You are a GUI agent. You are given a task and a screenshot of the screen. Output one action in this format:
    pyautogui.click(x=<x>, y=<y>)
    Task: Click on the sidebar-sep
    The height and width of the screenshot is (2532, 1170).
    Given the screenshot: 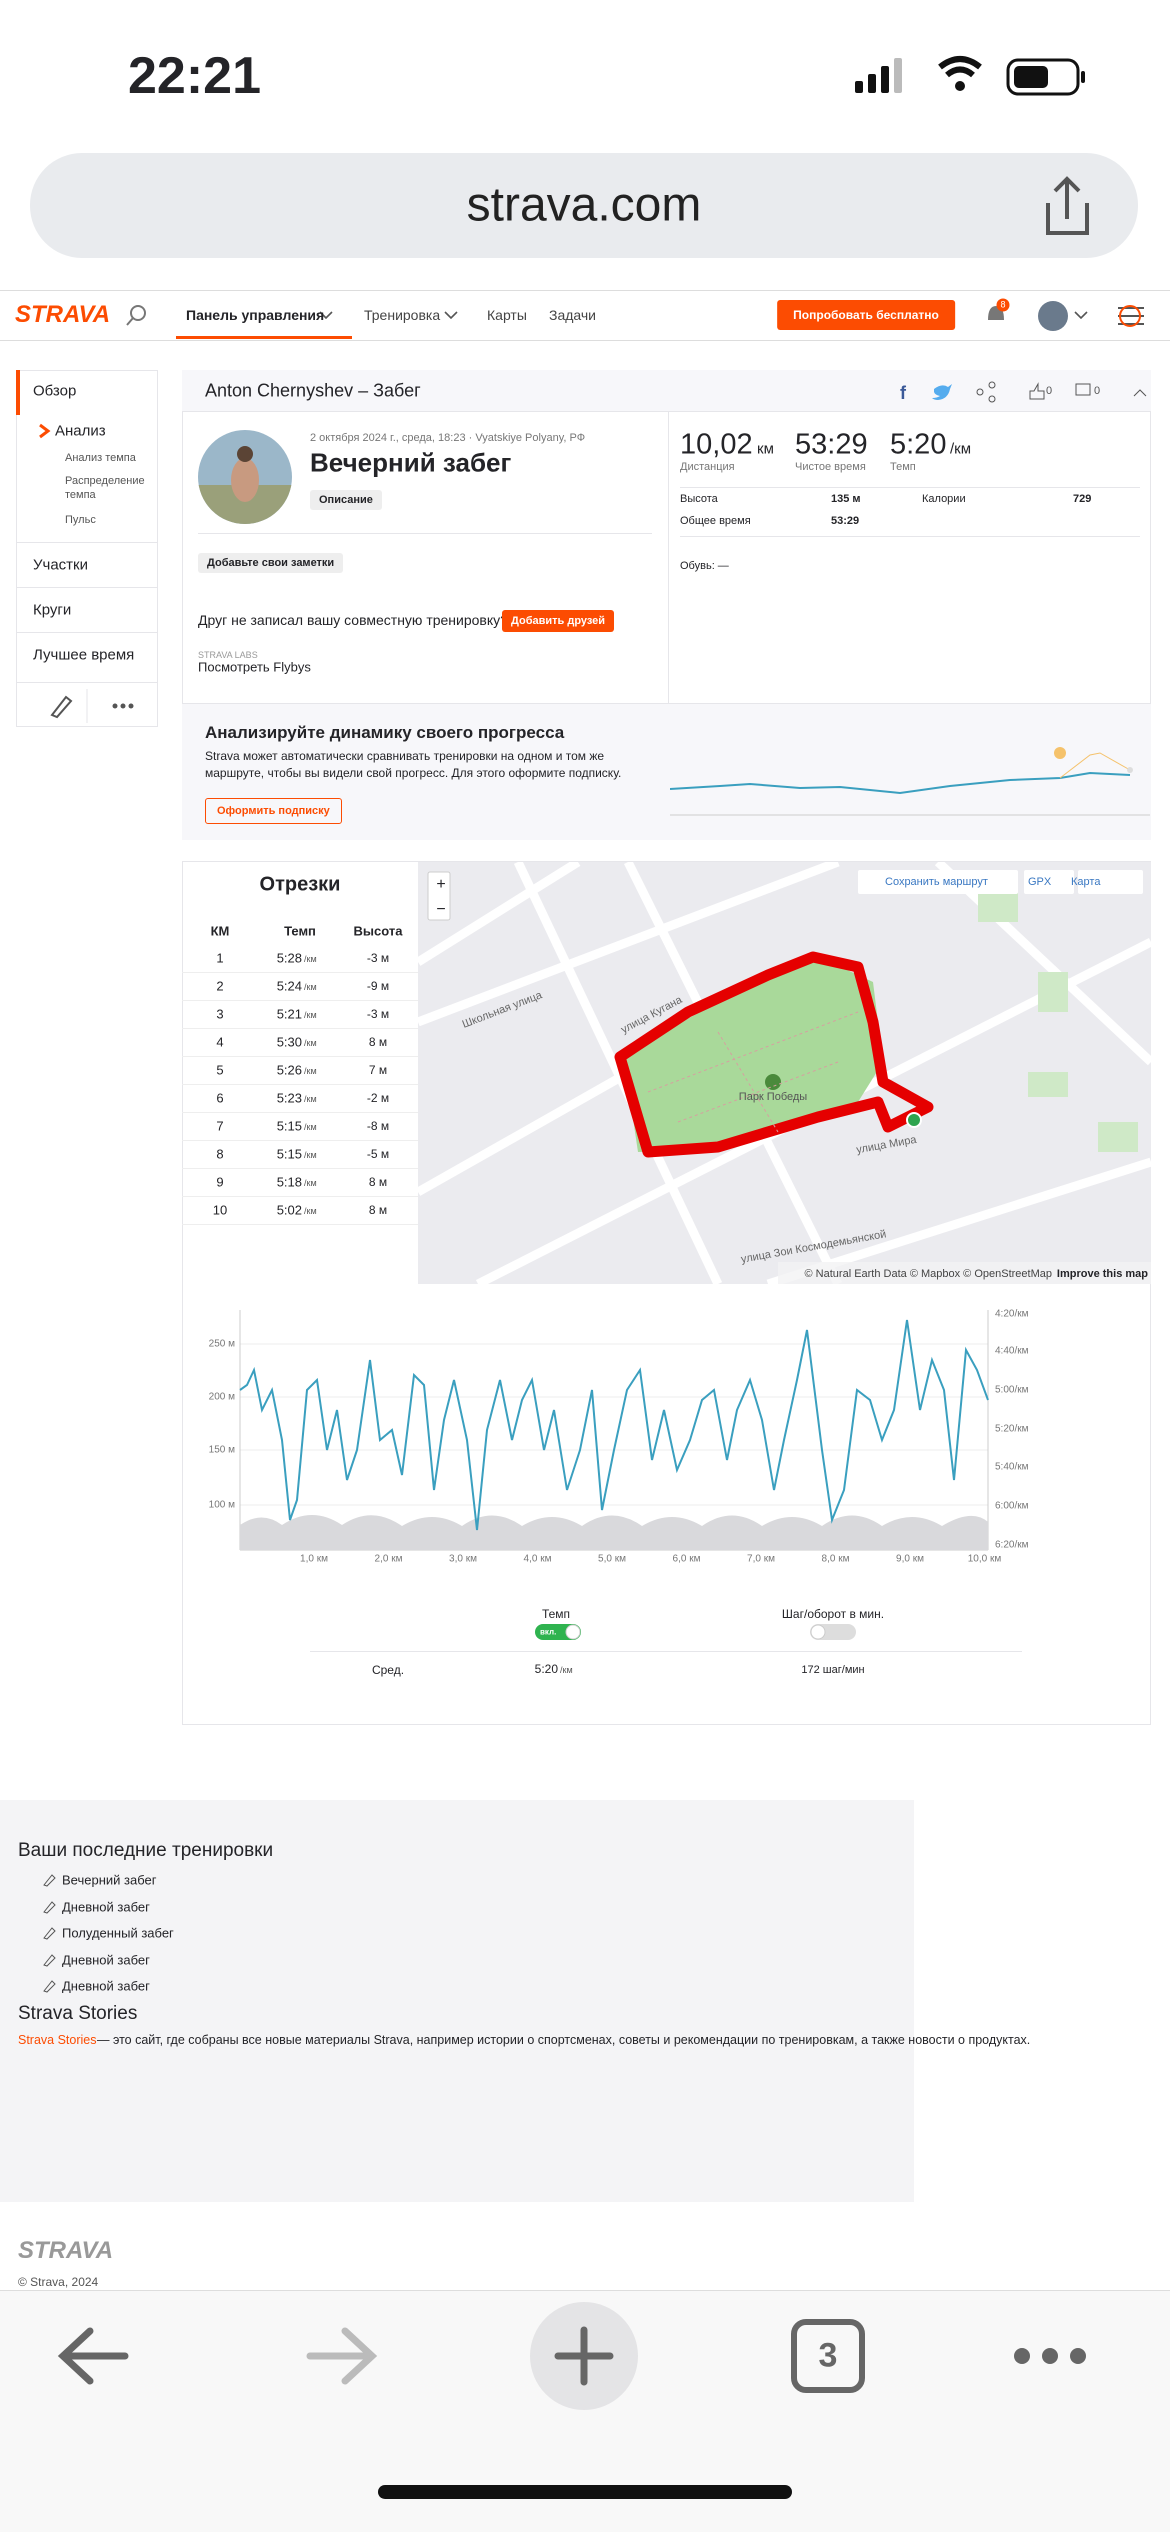 What is the action you would take?
    pyautogui.click(x=87, y=682)
    